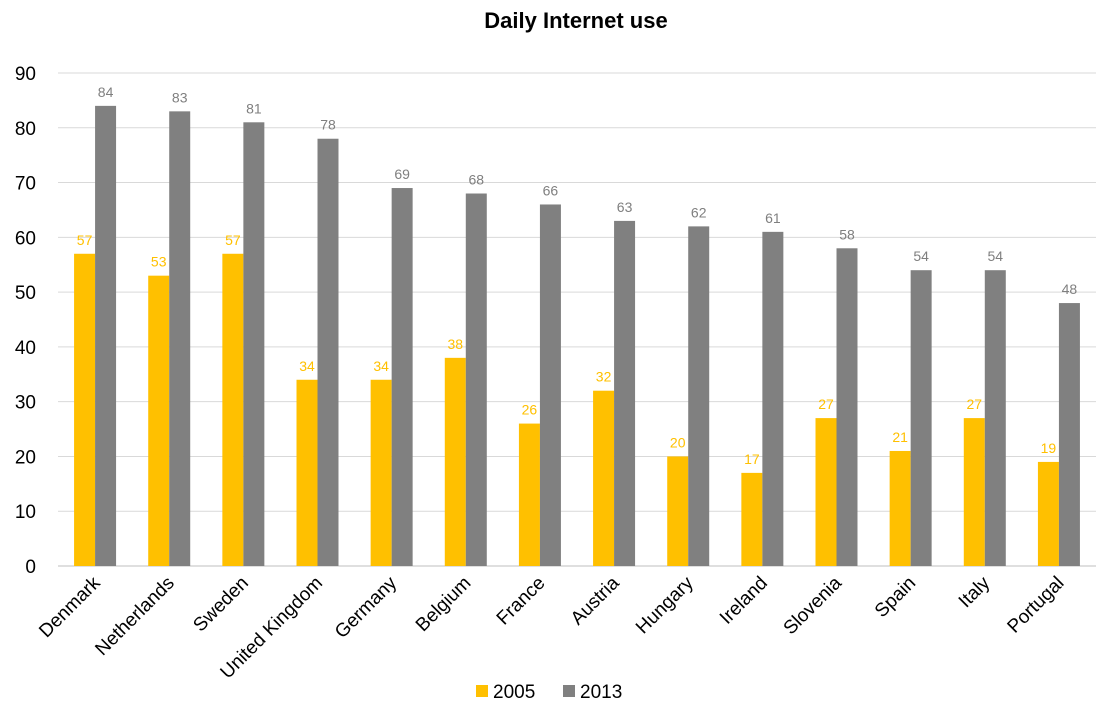 Image resolution: width=1108 pixels, height=718 pixels. I want to click on x-tick-label: France, so click(521, 601).